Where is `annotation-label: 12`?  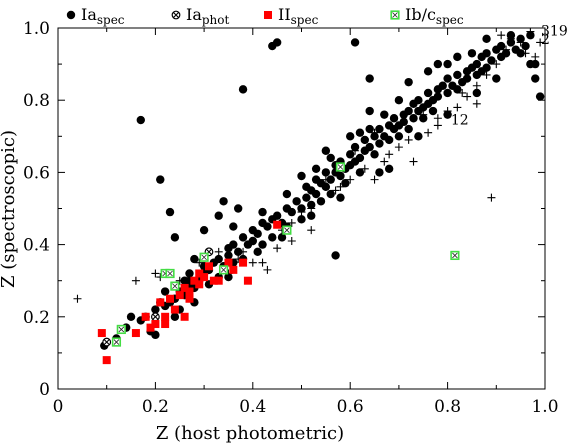 annotation-label: 12 is located at coordinates (460, 120).